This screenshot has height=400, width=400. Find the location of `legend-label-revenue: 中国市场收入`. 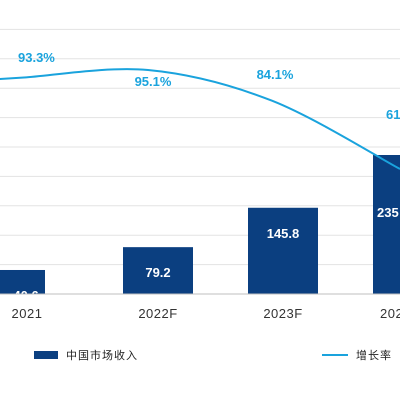

legend-label-revenue: 中国市场收入 is located at coordinates (102, 355).